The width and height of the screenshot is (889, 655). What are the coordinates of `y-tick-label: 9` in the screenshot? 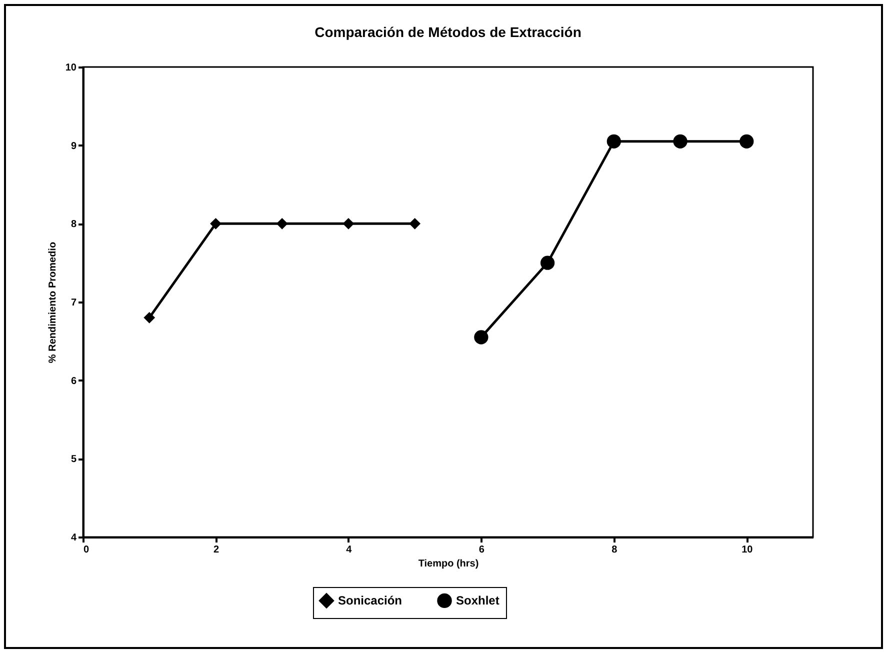 It's located at (73, 146).